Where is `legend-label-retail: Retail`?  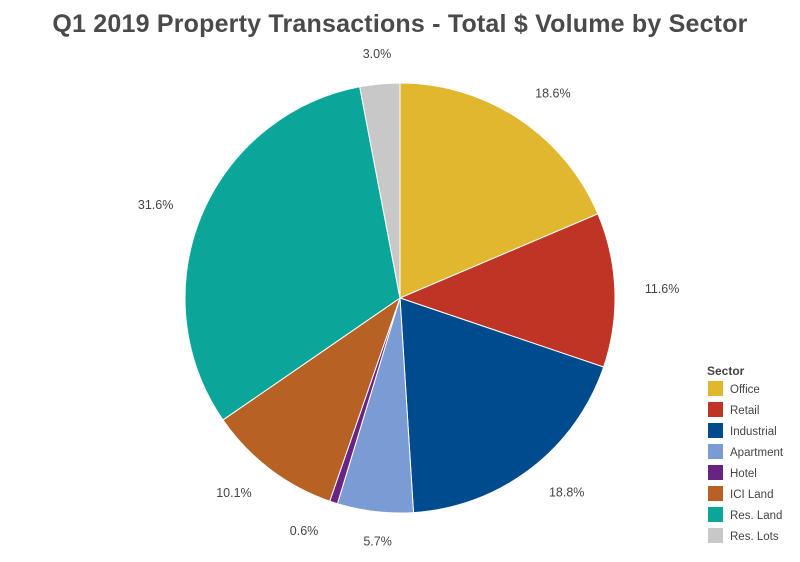 legend-label-retail: Retail is located at coordinates (744, 411).